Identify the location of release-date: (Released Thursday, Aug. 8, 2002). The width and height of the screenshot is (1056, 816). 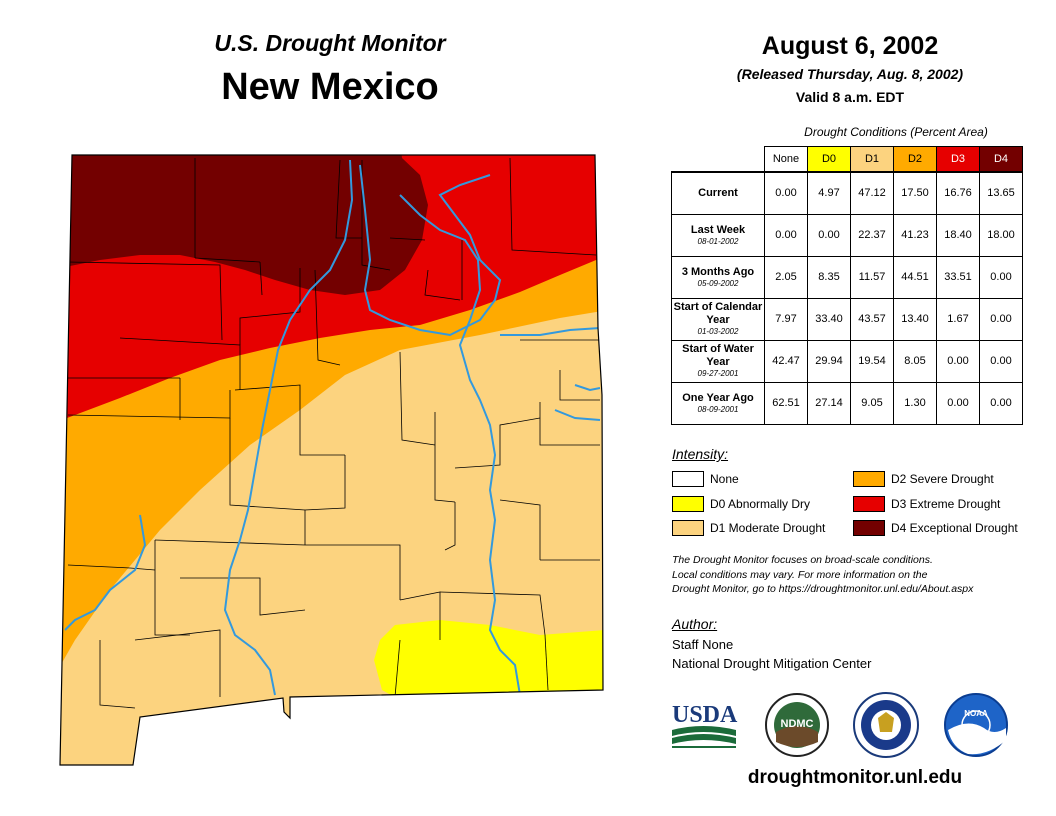
(850, 74).